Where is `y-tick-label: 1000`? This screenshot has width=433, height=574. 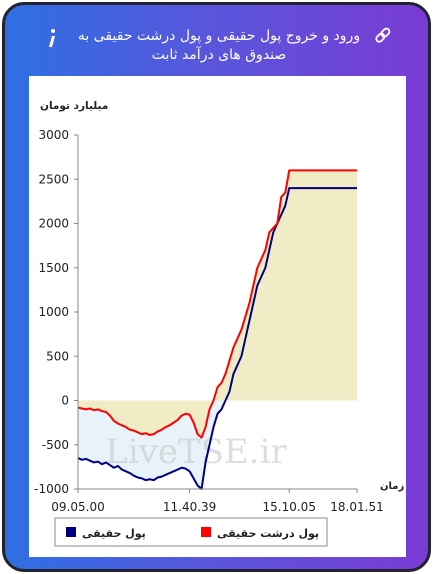
y-tick-label: 1000 is located at coordinates (53, 312).